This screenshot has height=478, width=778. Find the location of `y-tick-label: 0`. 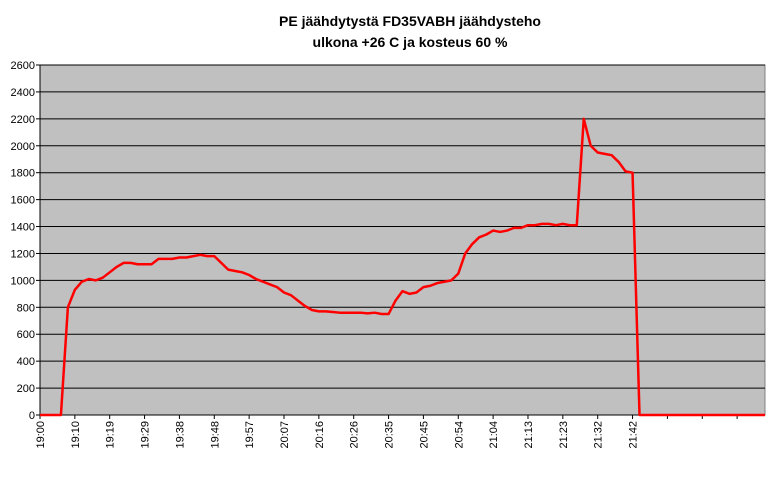

y-tick-label: 0 is located at coordinates (32, 416).